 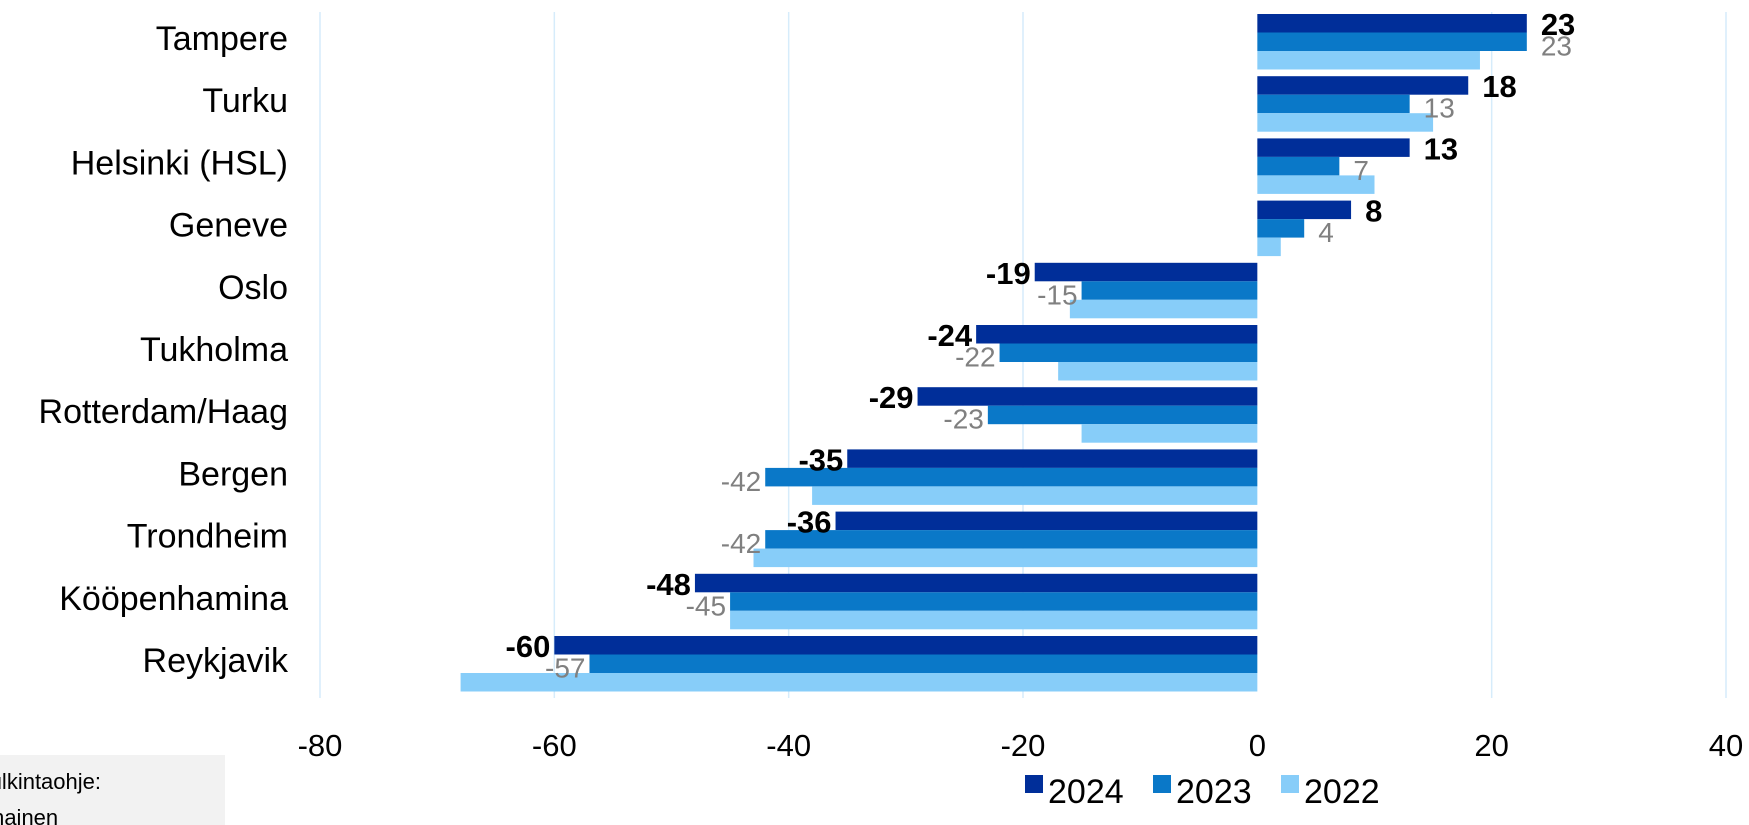 What do you see at coordinates (1373, 211) in the screenshot?
I see `data-label-2024: 8` at bounding box center [1373, 211].